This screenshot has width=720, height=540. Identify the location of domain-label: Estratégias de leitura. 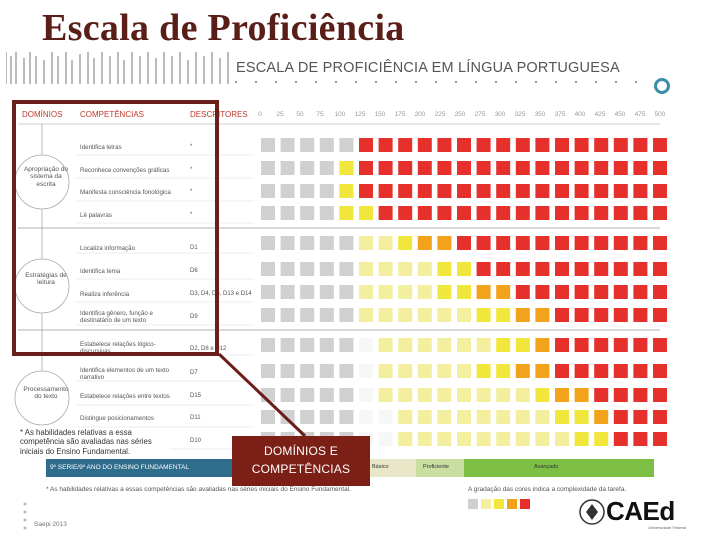
(46, 279).